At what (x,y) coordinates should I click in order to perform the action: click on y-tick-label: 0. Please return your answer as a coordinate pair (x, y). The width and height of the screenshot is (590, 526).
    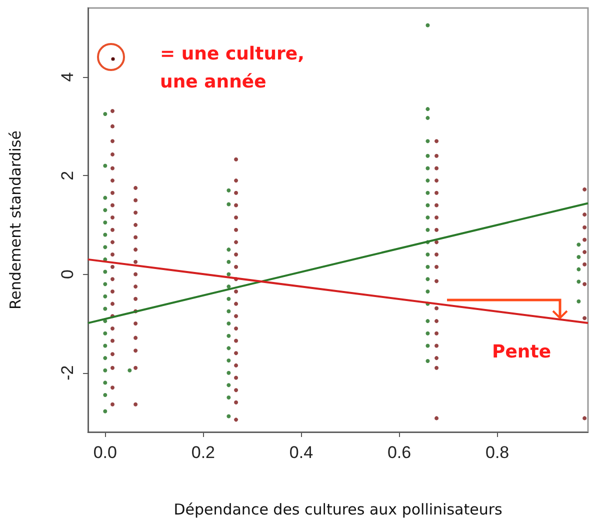
    Looking at the image, I should click on (67, 274).